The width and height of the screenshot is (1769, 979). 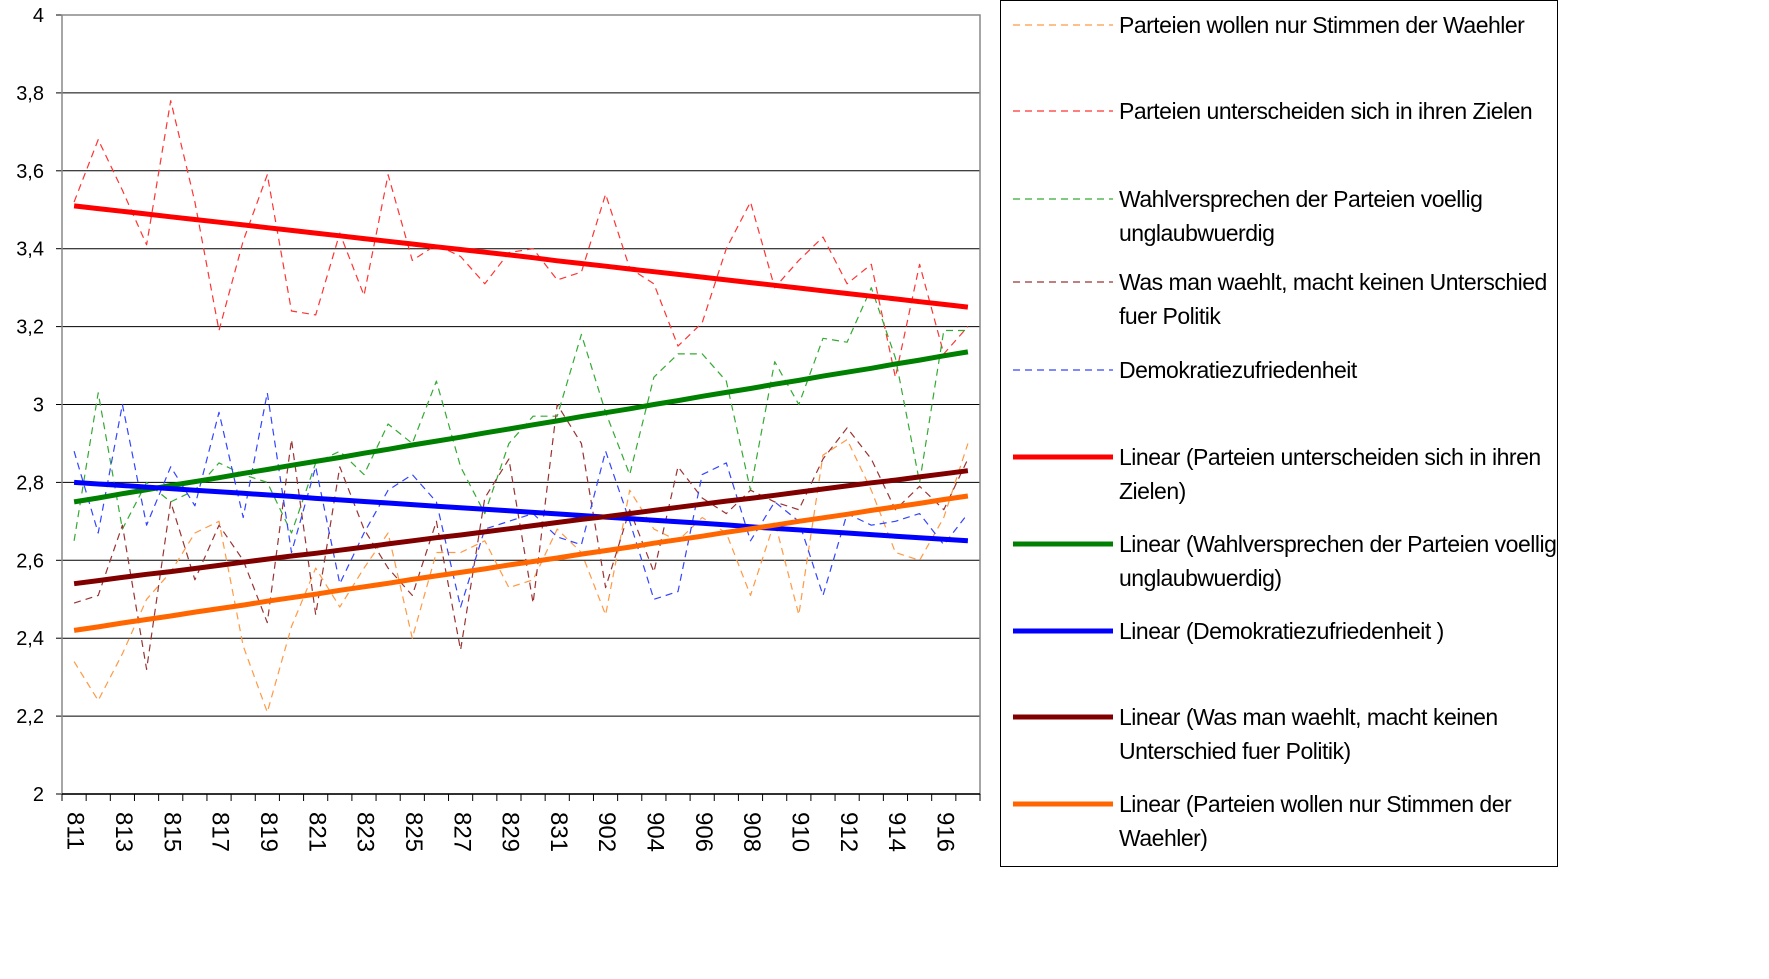 I want to click on y-tick-label: 2,8, so click(x=30, y=483).